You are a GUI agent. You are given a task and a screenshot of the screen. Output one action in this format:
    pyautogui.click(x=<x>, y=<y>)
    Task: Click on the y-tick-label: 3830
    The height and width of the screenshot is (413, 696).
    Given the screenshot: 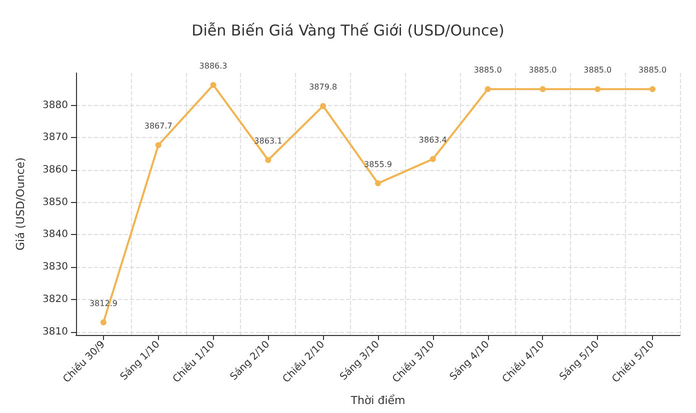 What is the action you would take?
    pyautogui.click(x=55, y=267)
    